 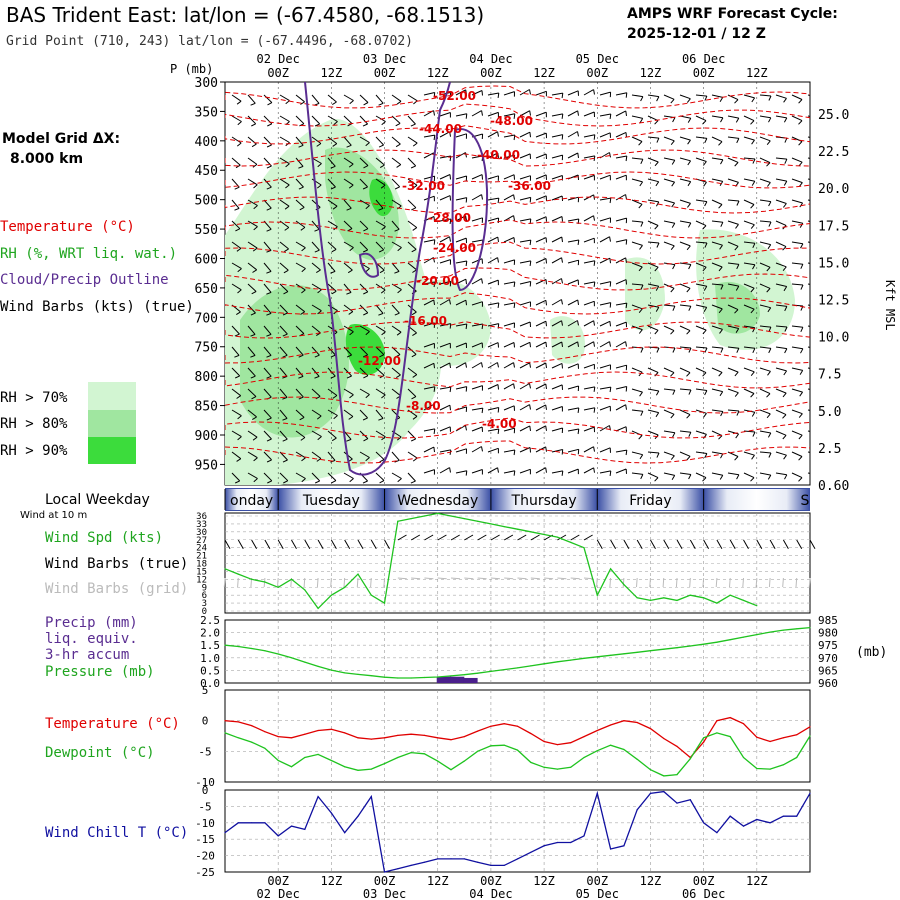 I want to click on bottom-hour-label: 12Z, so click(x=651, y=881).